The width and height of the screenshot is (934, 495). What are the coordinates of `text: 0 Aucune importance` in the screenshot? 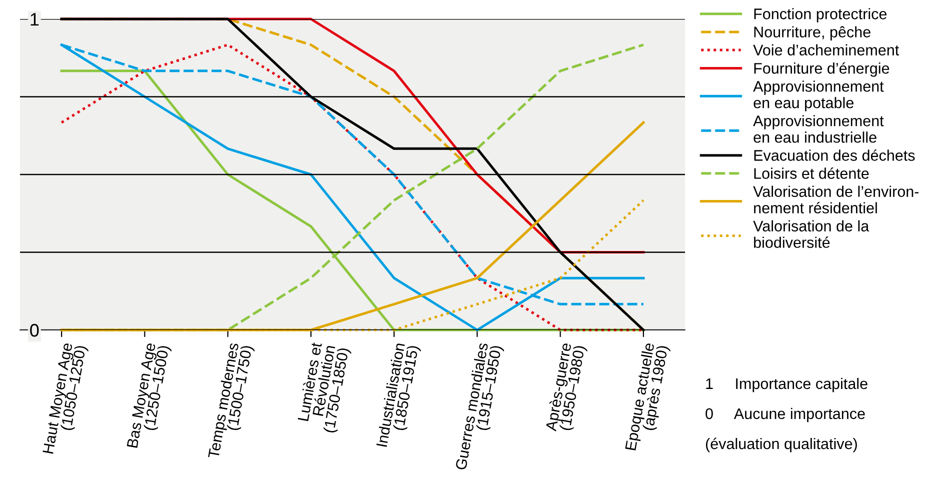 It's located at (785, 415).